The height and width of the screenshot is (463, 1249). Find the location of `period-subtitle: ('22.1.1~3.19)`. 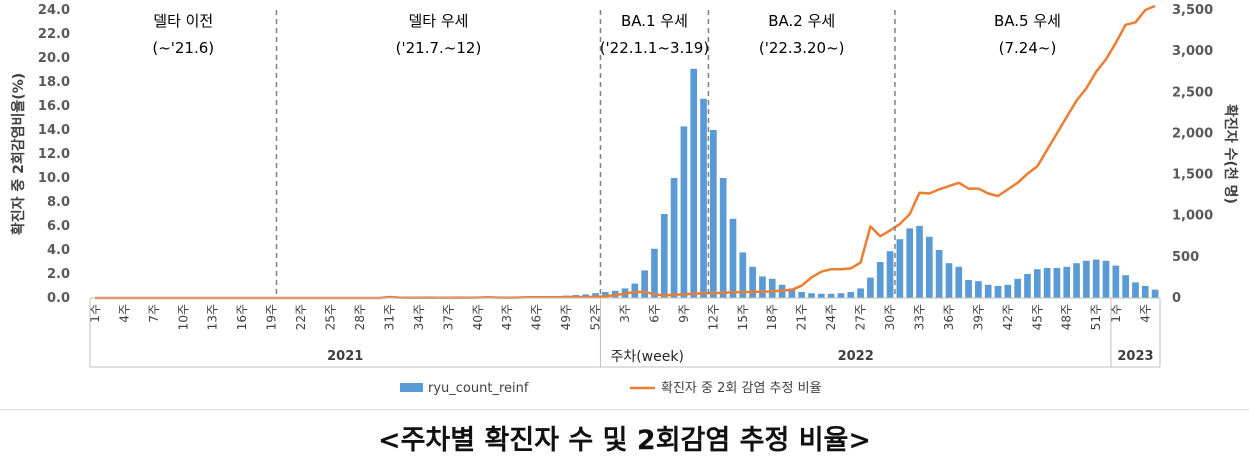

period-subtitle: ('22.1.1~3.19) is located at coordinates (655, 48).